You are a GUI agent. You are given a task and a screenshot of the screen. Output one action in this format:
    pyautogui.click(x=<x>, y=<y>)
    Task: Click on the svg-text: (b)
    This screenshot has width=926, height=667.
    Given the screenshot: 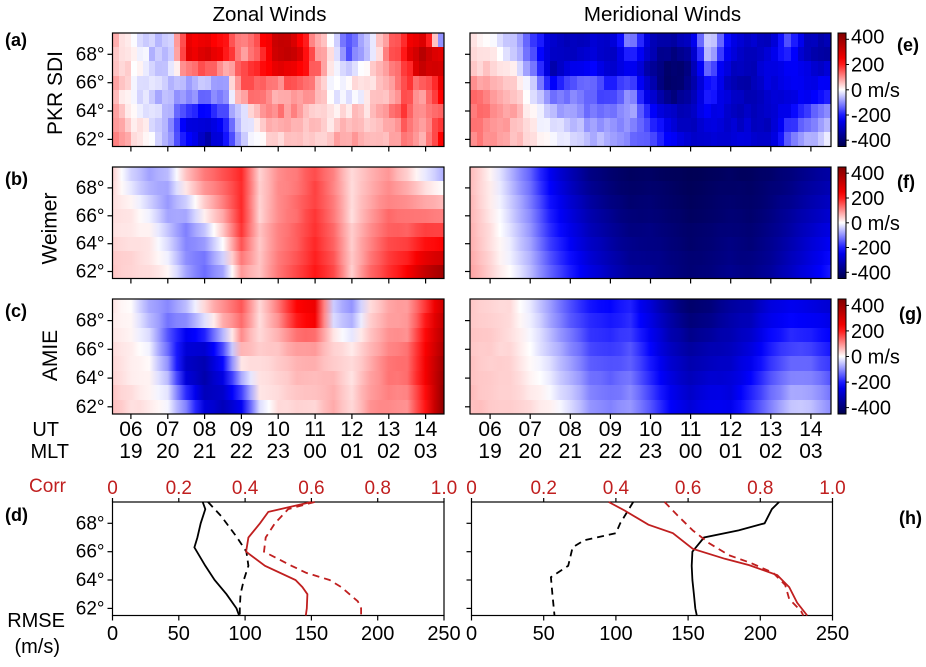 What is the action you would take?
    pyautogui.click(x=16, y=179)
    